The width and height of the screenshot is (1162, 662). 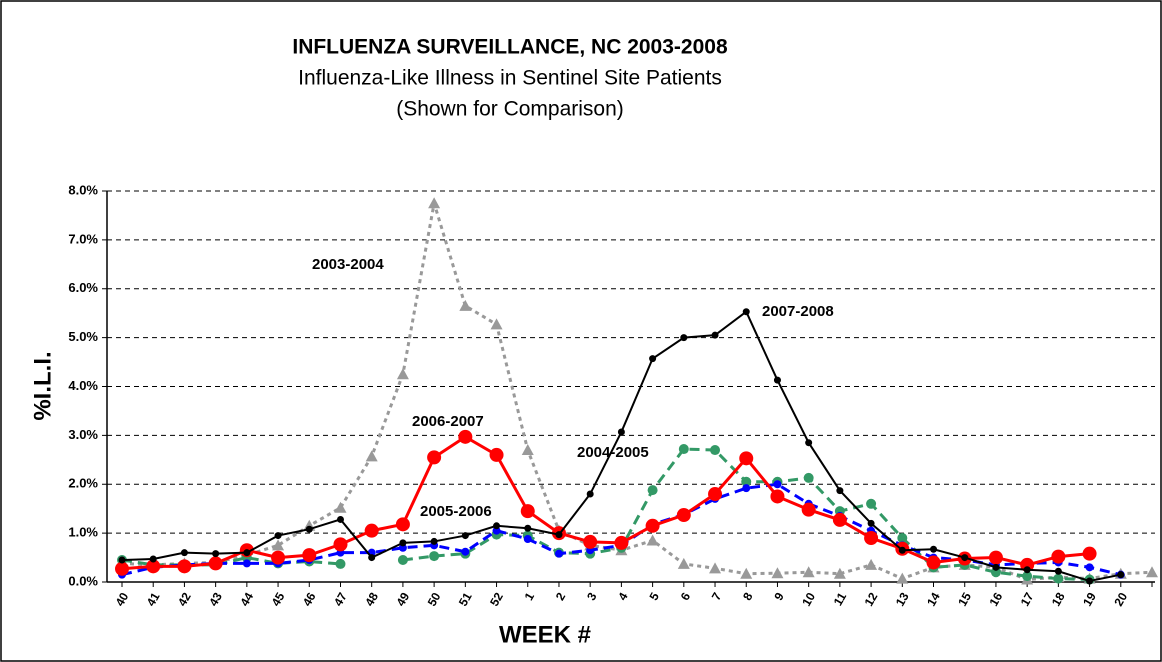 I want to click on x-tick-label: 10, so click(x=808, y=599).